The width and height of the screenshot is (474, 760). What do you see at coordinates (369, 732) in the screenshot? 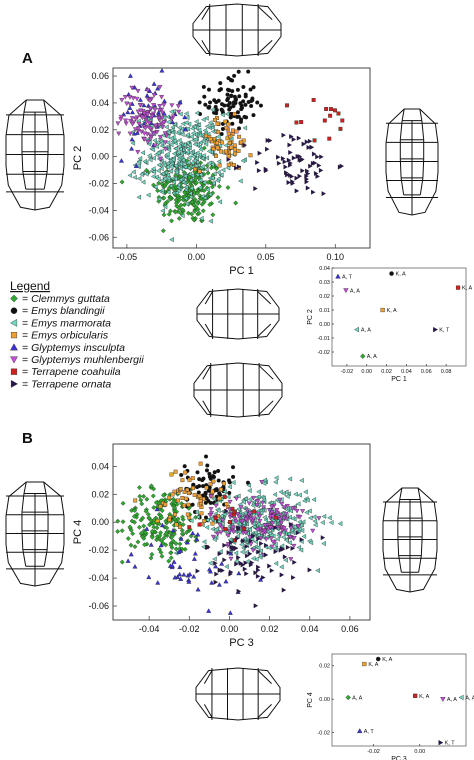
I see `mean-point-label: A, T` at bounding box center [369, 732].